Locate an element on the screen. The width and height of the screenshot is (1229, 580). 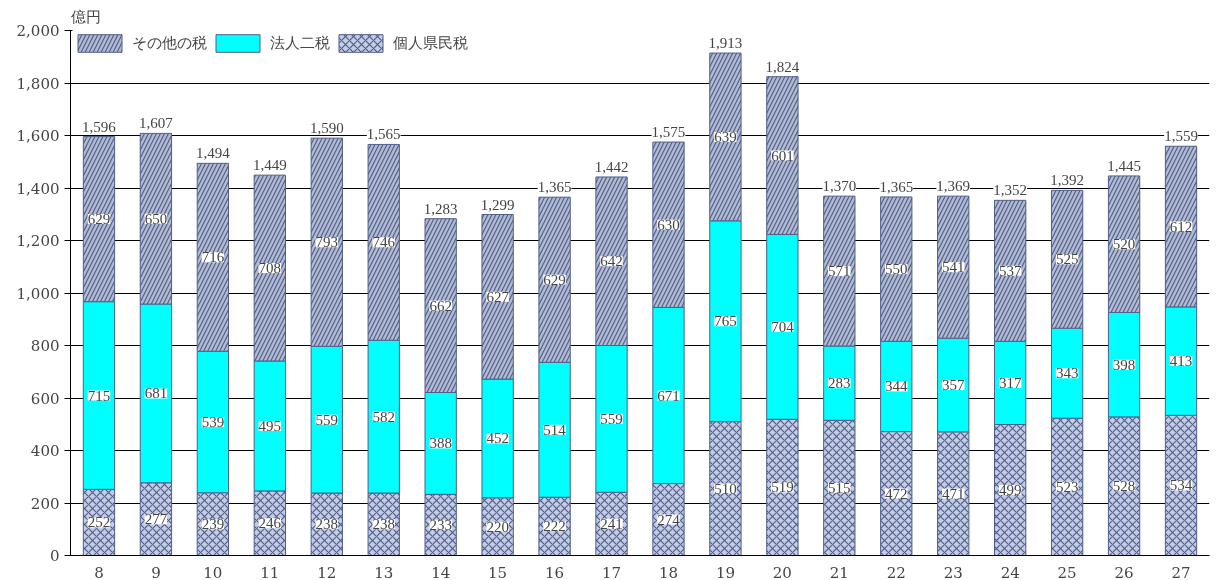
data-label: 525 is located at coordinates (1067, 259).